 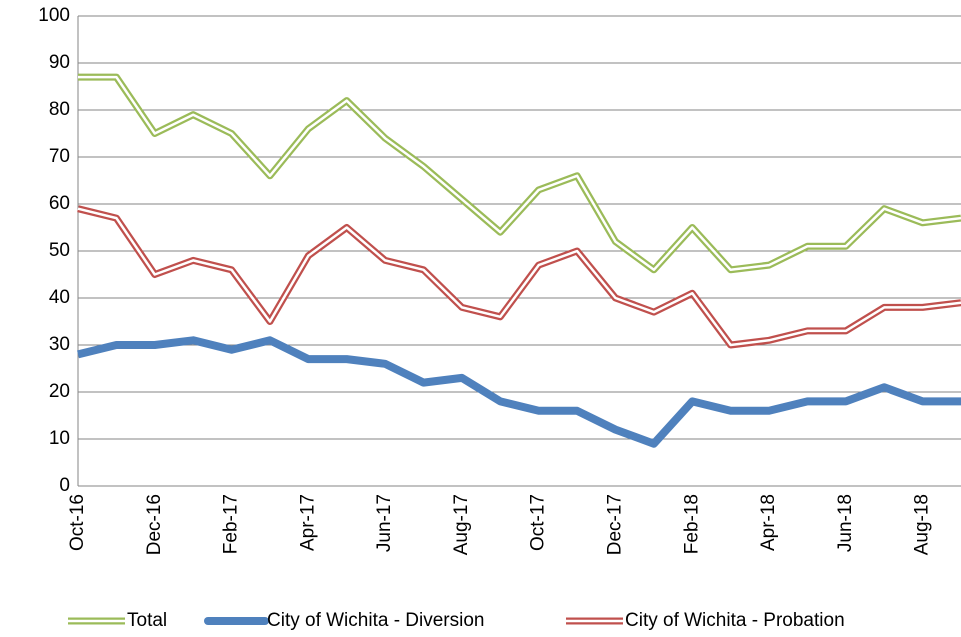 What do you see at coordinates (691, 524) in the screenshot?
I see `x-tick-label: Feb-18` at bounding box center [691, 524].